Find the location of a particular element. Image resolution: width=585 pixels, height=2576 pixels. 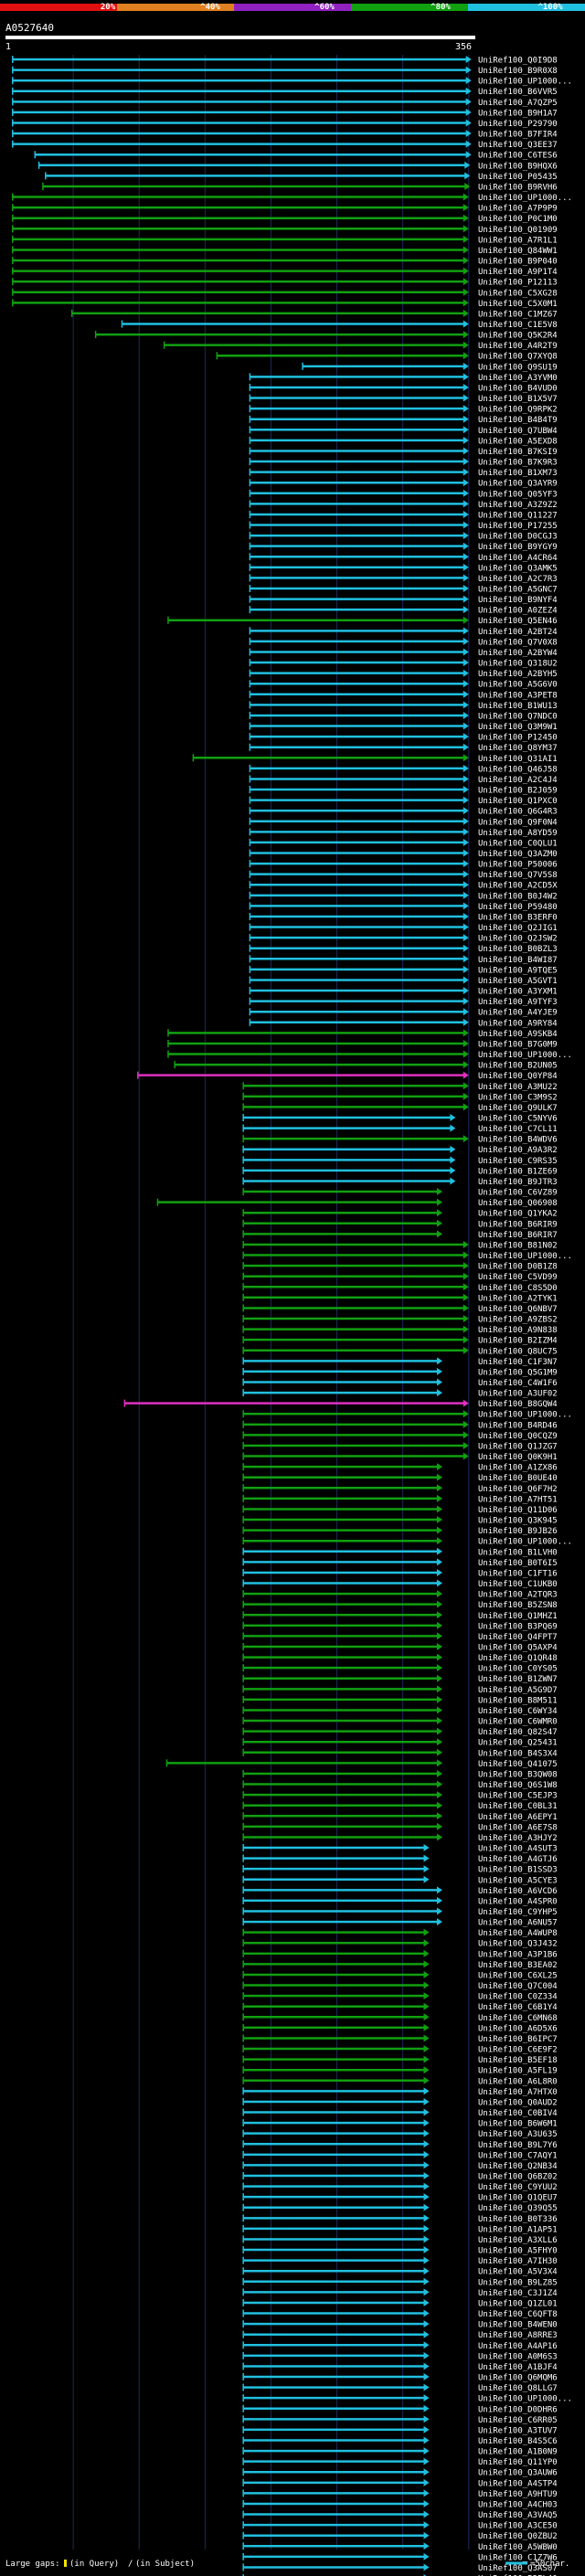

hit-id-label: UniRef100_A3XLL6 is located at coordinates (518, 2240).